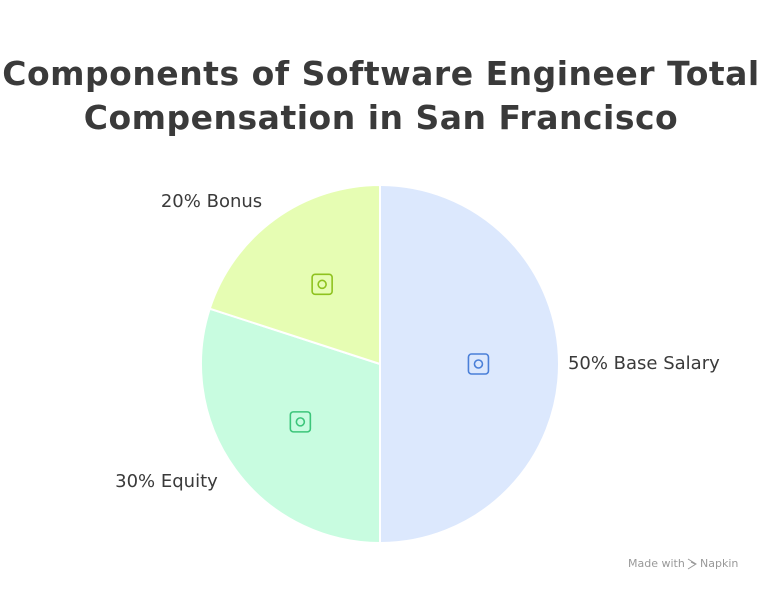 The width and height of the screenshot is (762, 592). What do you see at coordinates (656, 563) in the screenshot?
I see `watermark-text: Made with` at bounding box center [656, 563].